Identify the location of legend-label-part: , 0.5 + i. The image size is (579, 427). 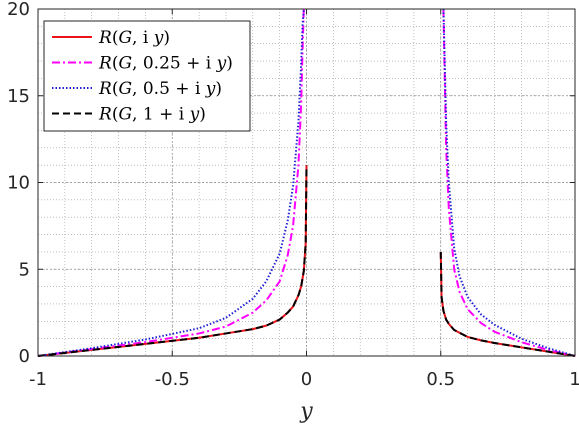
(169, 89).